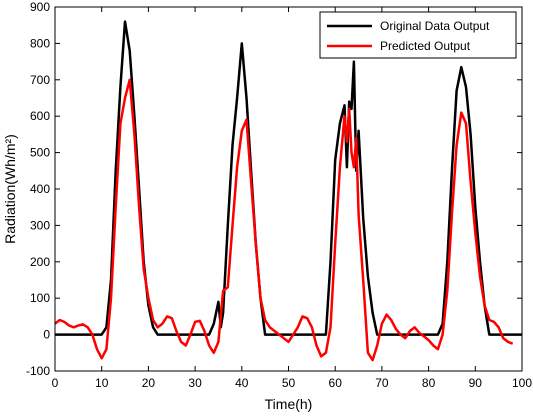  I want to click on x-tick-label: 0, so click(55, 383).